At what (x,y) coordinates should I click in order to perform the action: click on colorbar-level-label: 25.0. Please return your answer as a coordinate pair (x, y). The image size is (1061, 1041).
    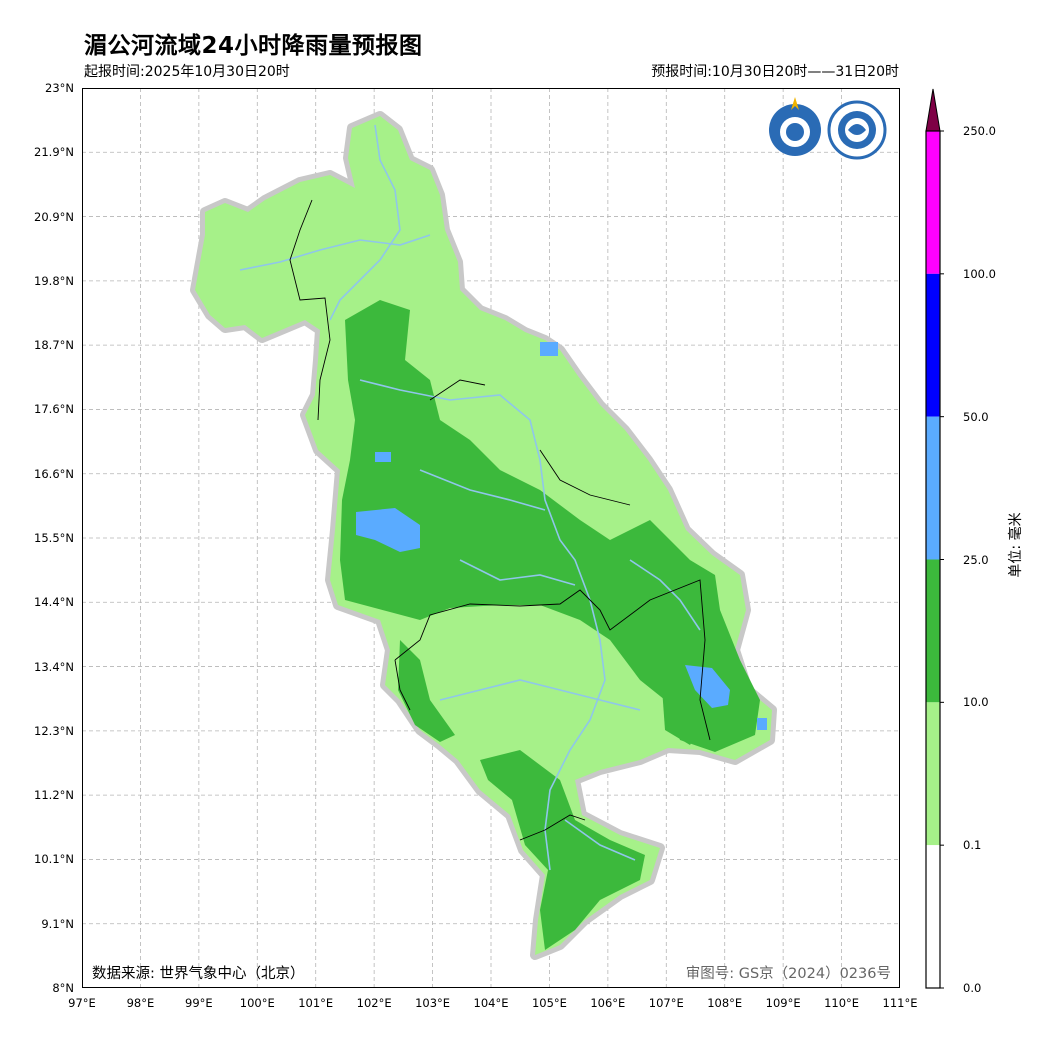
    Looking at the image, I should click on (976, 559).